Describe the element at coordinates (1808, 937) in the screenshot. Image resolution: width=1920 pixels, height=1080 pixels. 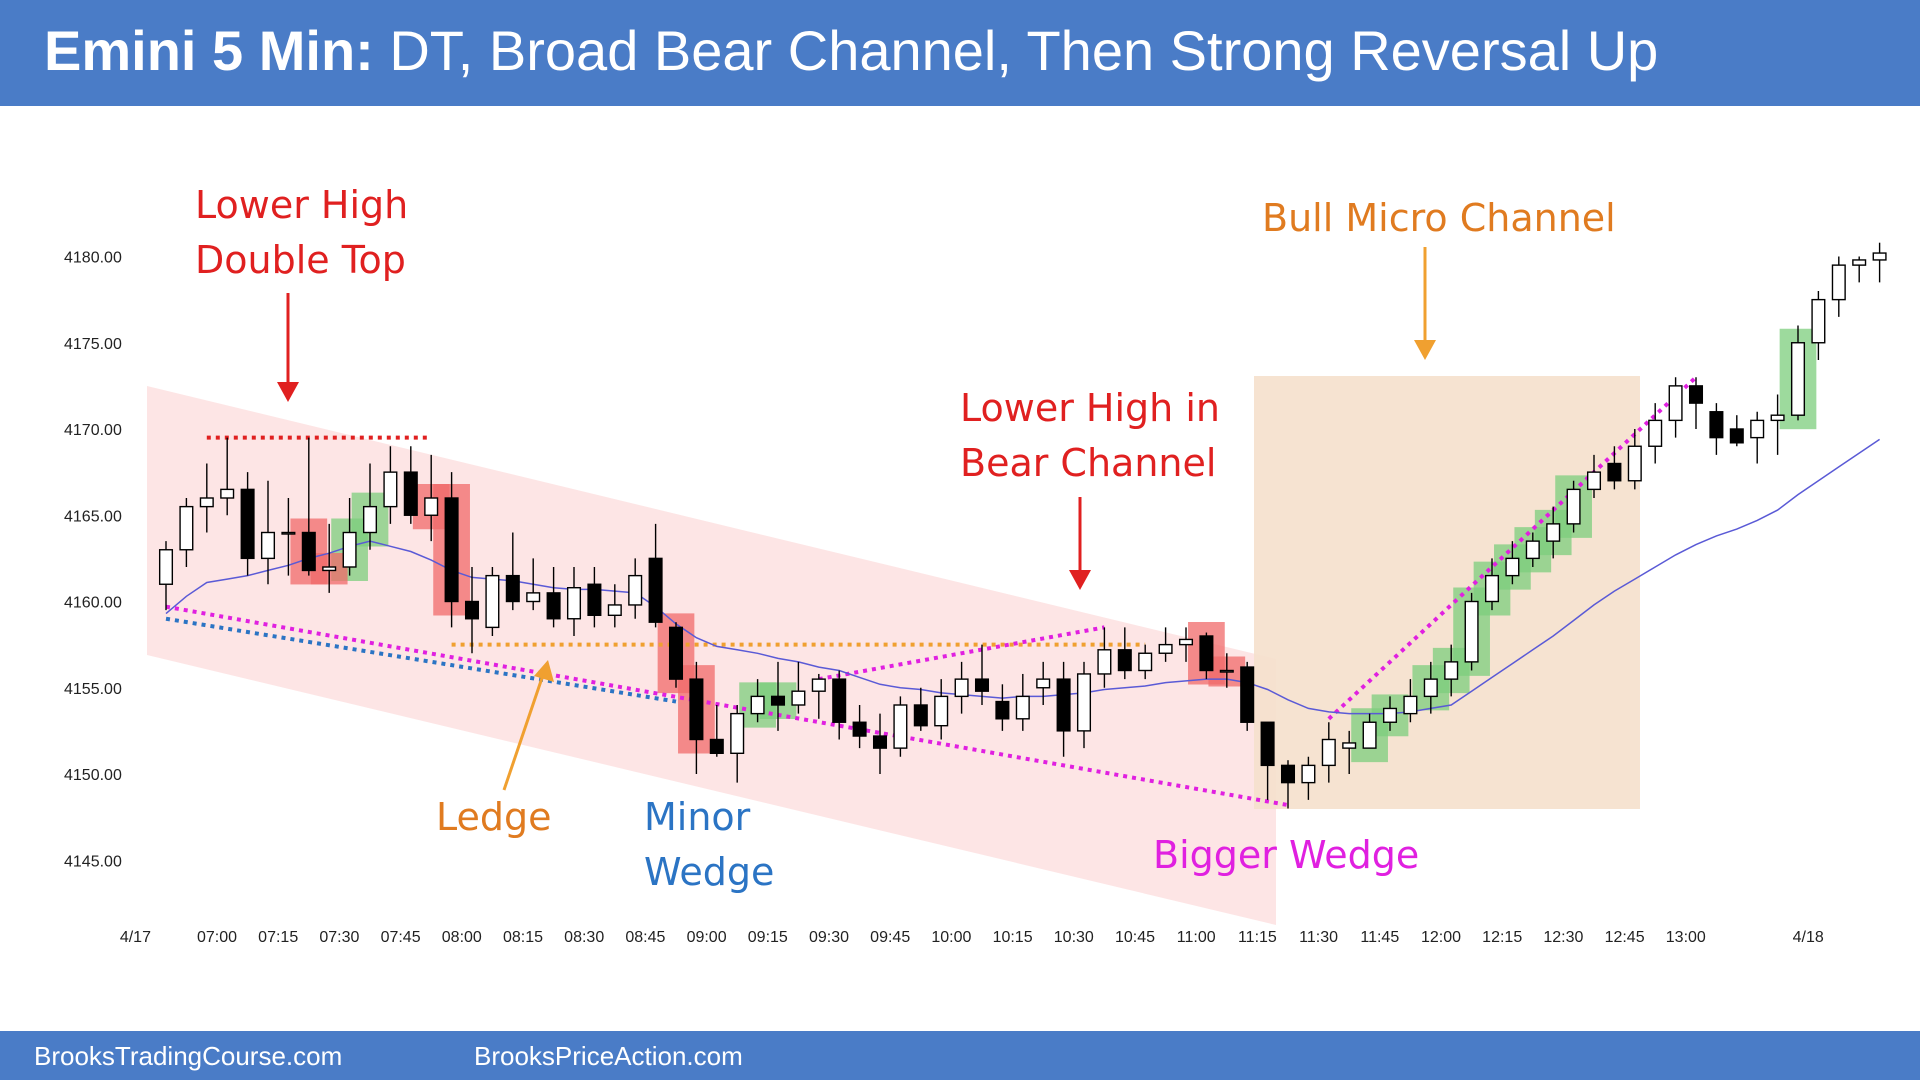
I see `x-tick-label: 4/18` at that location.